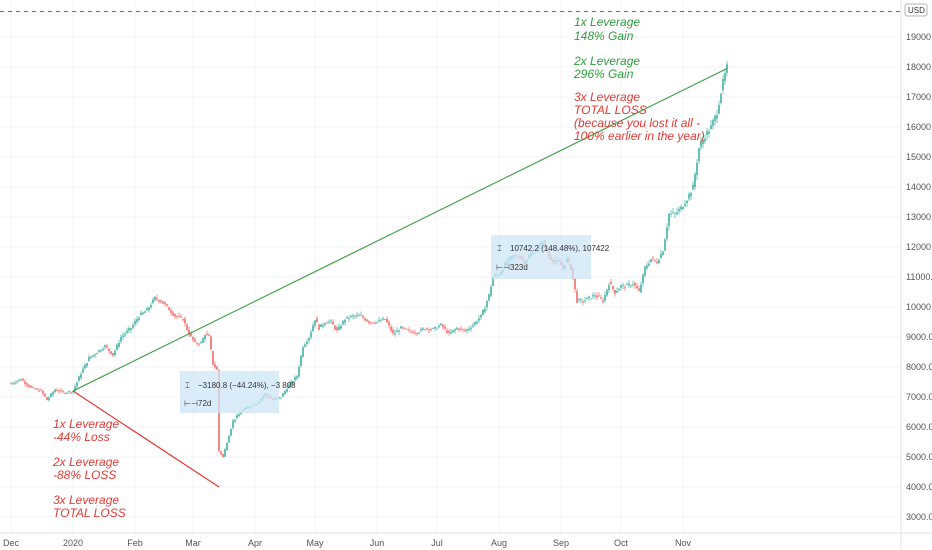 The image size is (932, 550). I want to click on y-tick-label: 16000.0, so click(919, 127).